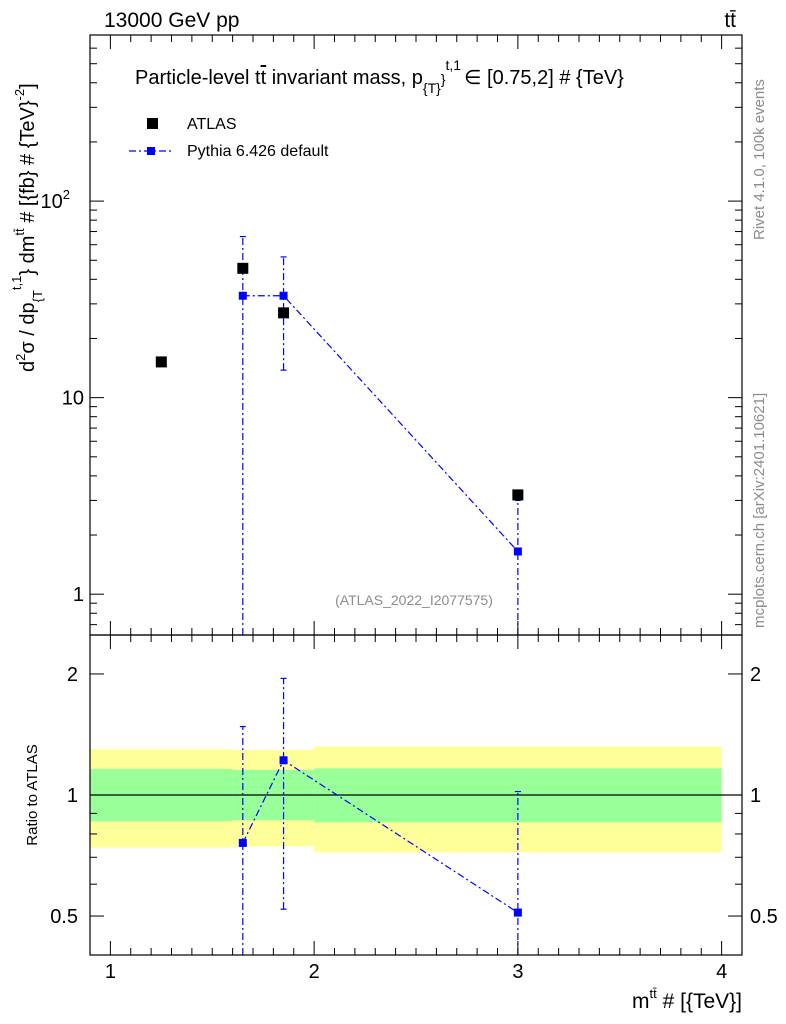  Describe the element at coordinates (78, 595) in the screenshot. I see `main-y-tick-label: 1` at that location.